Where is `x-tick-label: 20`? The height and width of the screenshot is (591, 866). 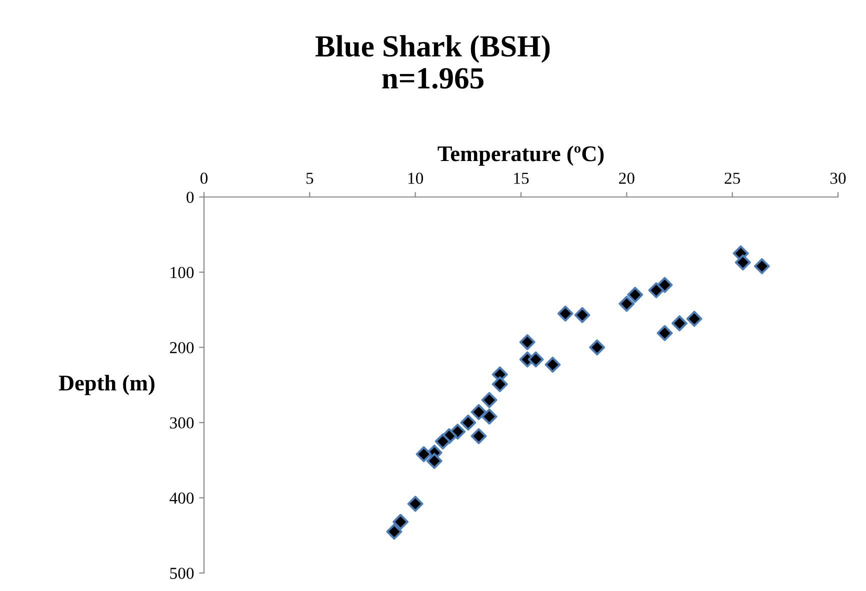 x-tick-label: 20 is located at coordinates (626, 178).